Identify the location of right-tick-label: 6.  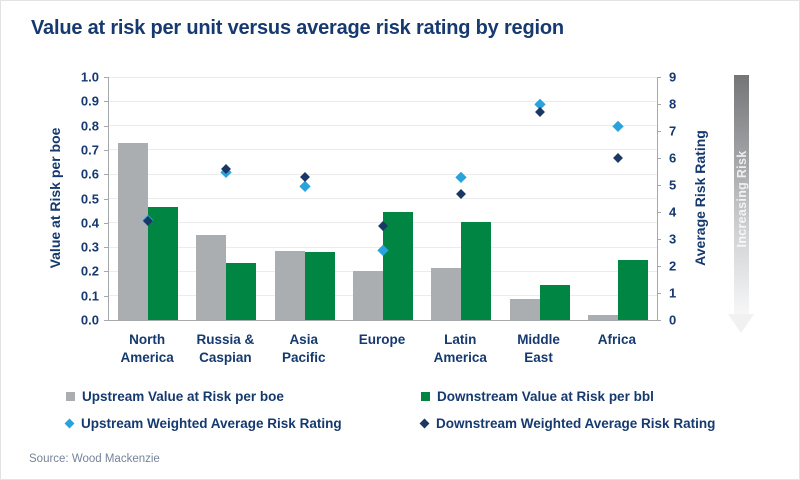
(673, 158).